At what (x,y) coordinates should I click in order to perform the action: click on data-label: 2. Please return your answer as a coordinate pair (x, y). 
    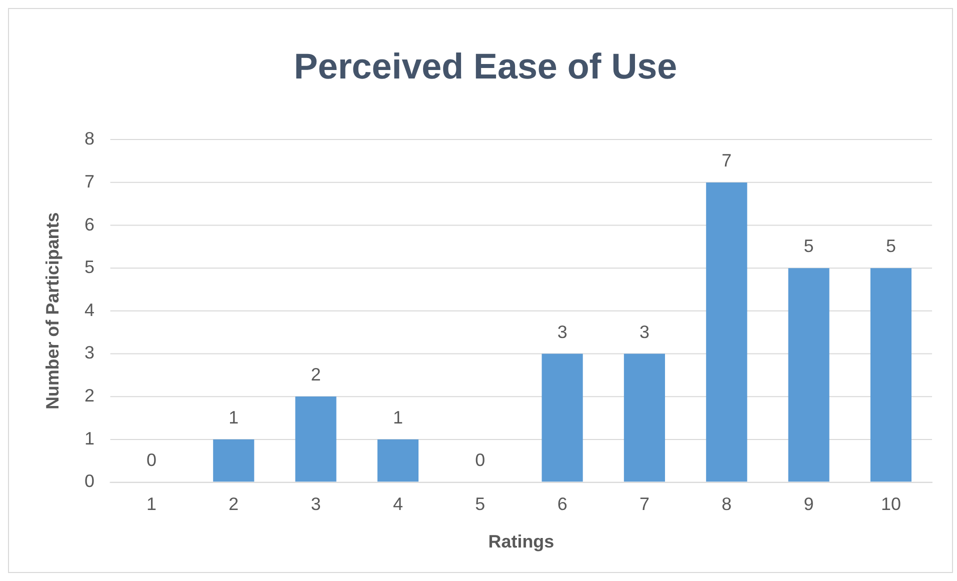
    Looking at the image, I should click on (315, 374).